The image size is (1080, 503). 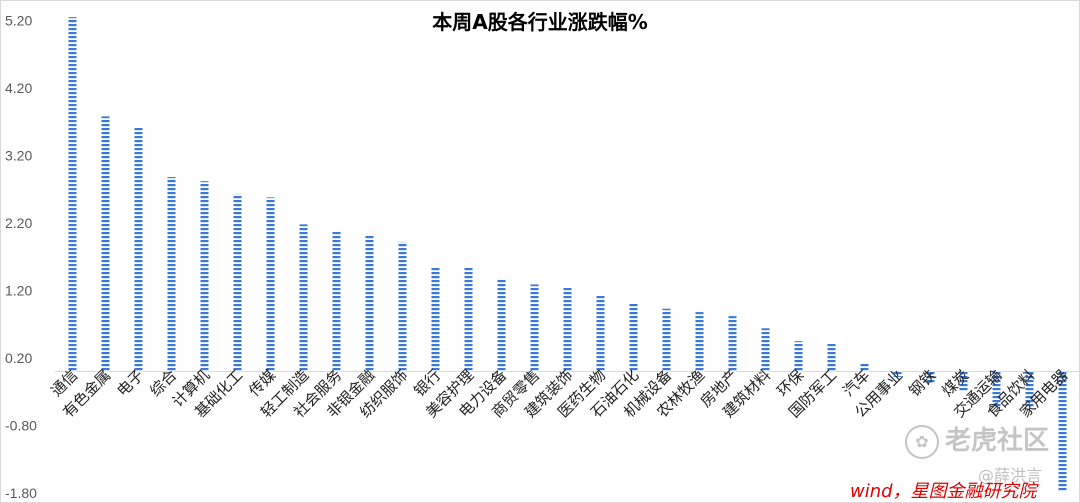 What do you see at coordinates (540, 22) in the screenshot?
I see `chart-title: 本周A股各行业涨跌幅%` at bounding box center [540, 22].